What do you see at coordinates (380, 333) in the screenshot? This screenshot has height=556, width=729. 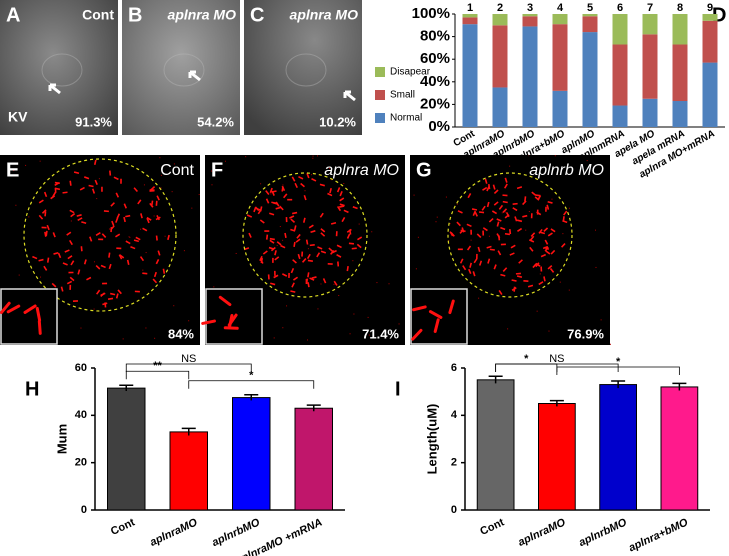 I see `panel-percent: 71.4%` at bounding box center [380, 333].